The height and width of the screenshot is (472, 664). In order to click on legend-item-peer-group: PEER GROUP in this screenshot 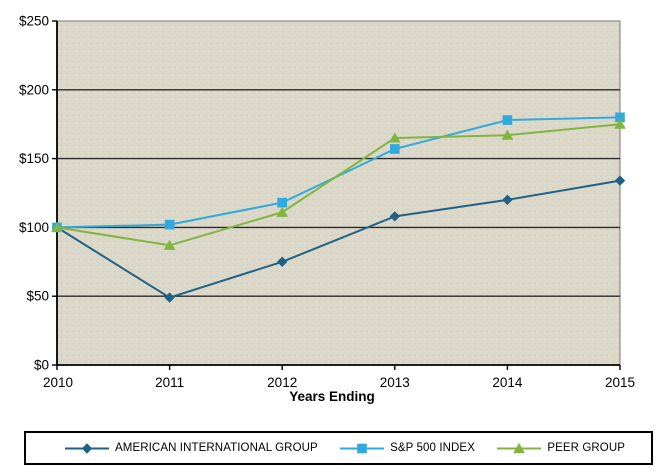, I will do `click(560, 448)`.